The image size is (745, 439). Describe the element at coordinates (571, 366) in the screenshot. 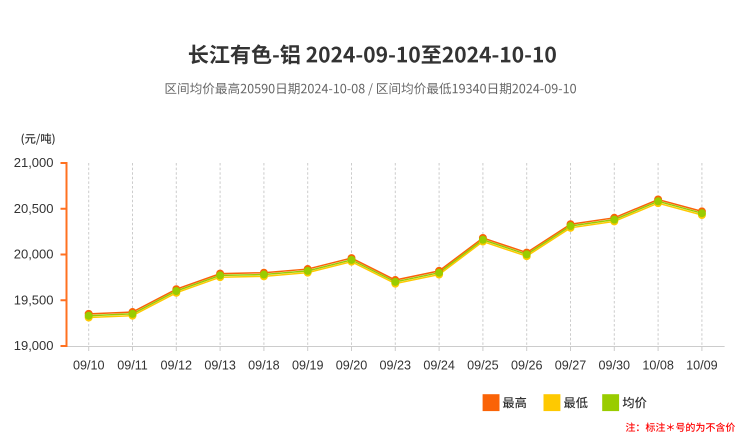

I see `svg-text: 09/27` at that location.